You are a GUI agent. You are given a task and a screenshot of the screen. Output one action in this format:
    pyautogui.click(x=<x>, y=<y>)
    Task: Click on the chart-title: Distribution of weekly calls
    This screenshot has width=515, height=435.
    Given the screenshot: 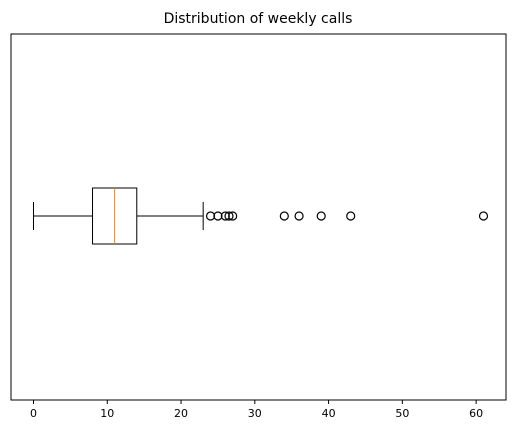 What is the action you would take?
    pyautogui.click(x=258, y=19)
    